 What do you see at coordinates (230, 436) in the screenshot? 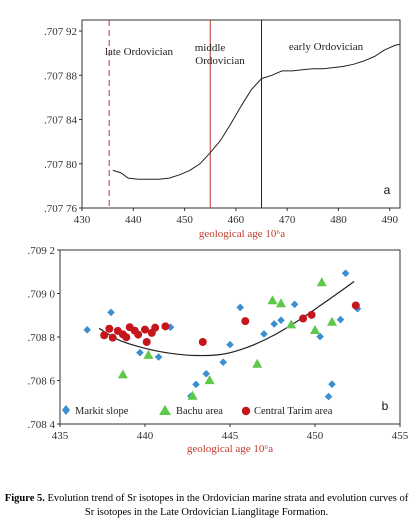
I see `b-xtick-label: 445` at bounding box center [230, 436].